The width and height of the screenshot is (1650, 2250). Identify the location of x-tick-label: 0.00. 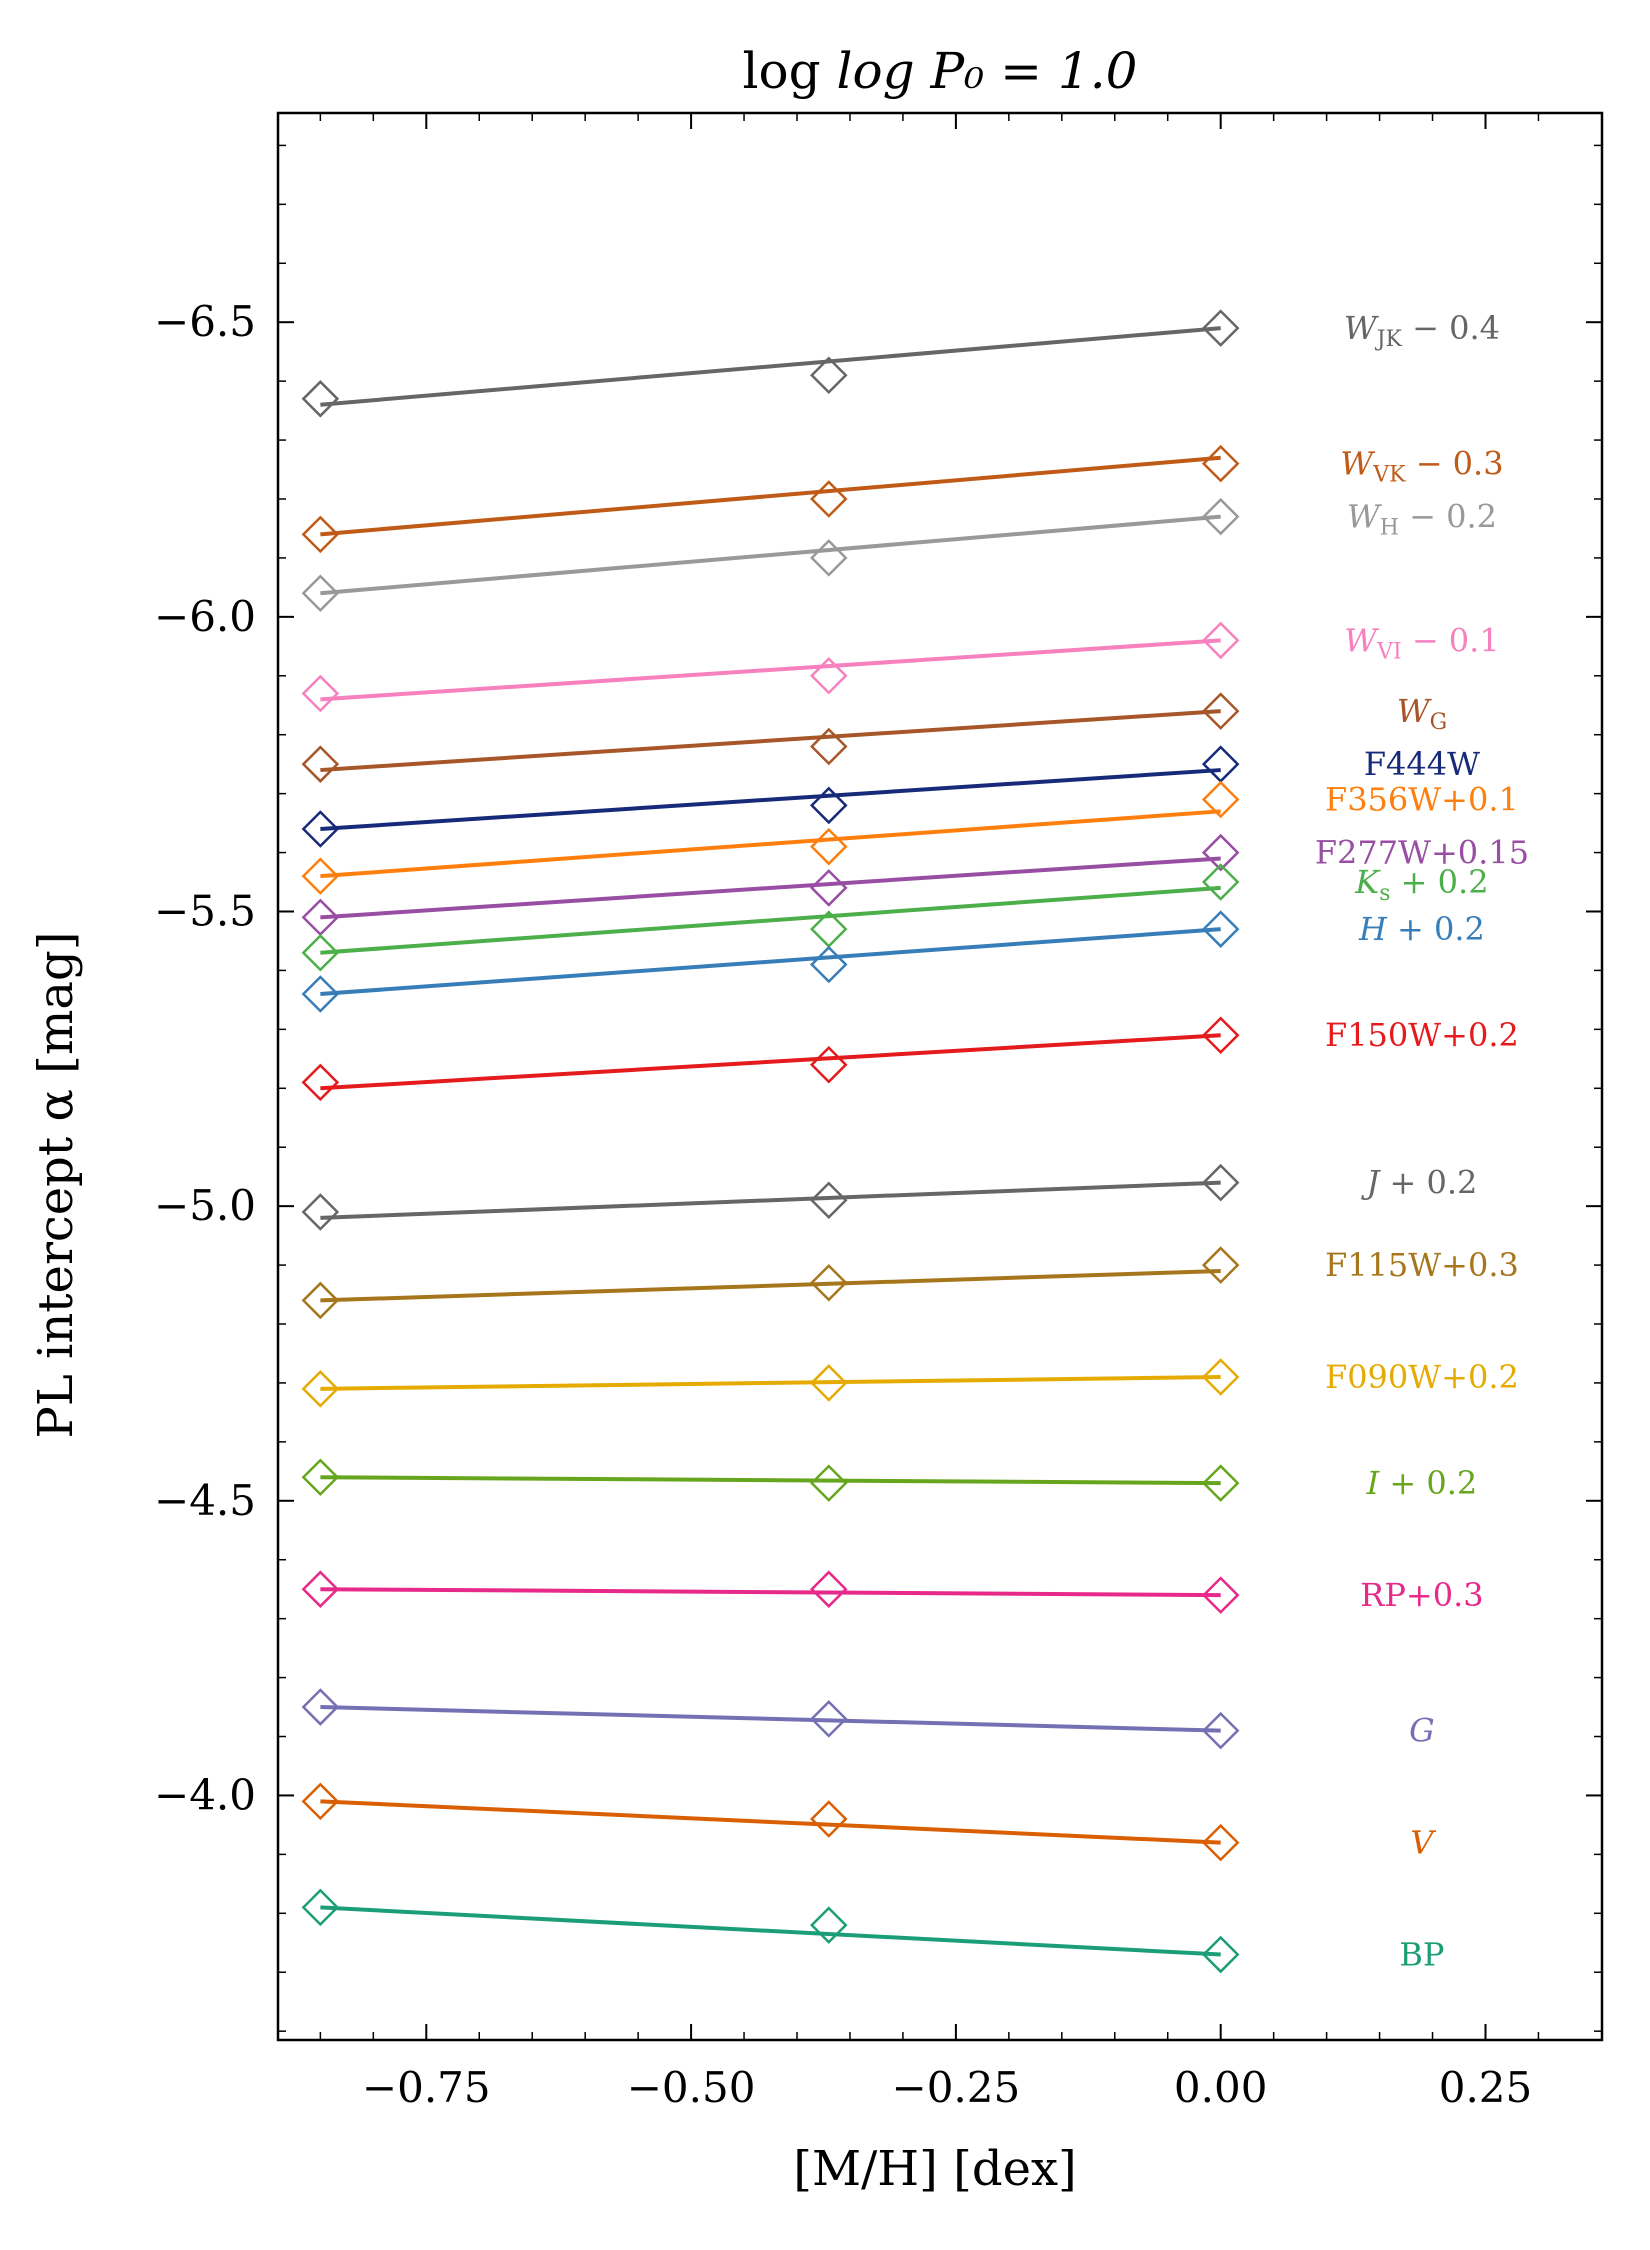
(1221, 2087).